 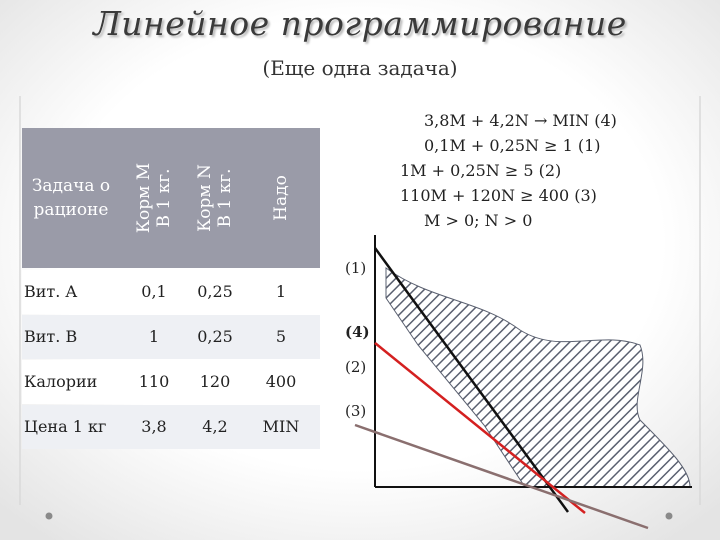 What do you see at coordinates (215, 426) in the screenshot?
I see `table-cell: 4,2` at bounding box center [215, 426].